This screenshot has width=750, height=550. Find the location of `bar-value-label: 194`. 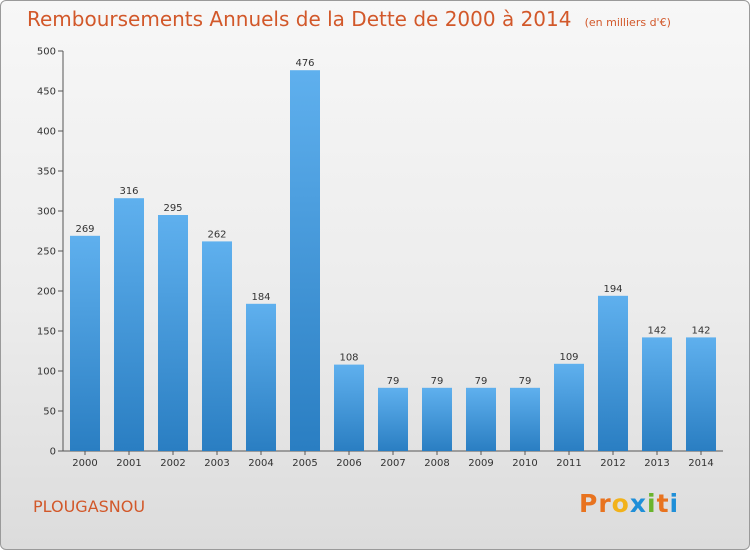

bar-value-label: 194 is located at coordinates (612, 289).